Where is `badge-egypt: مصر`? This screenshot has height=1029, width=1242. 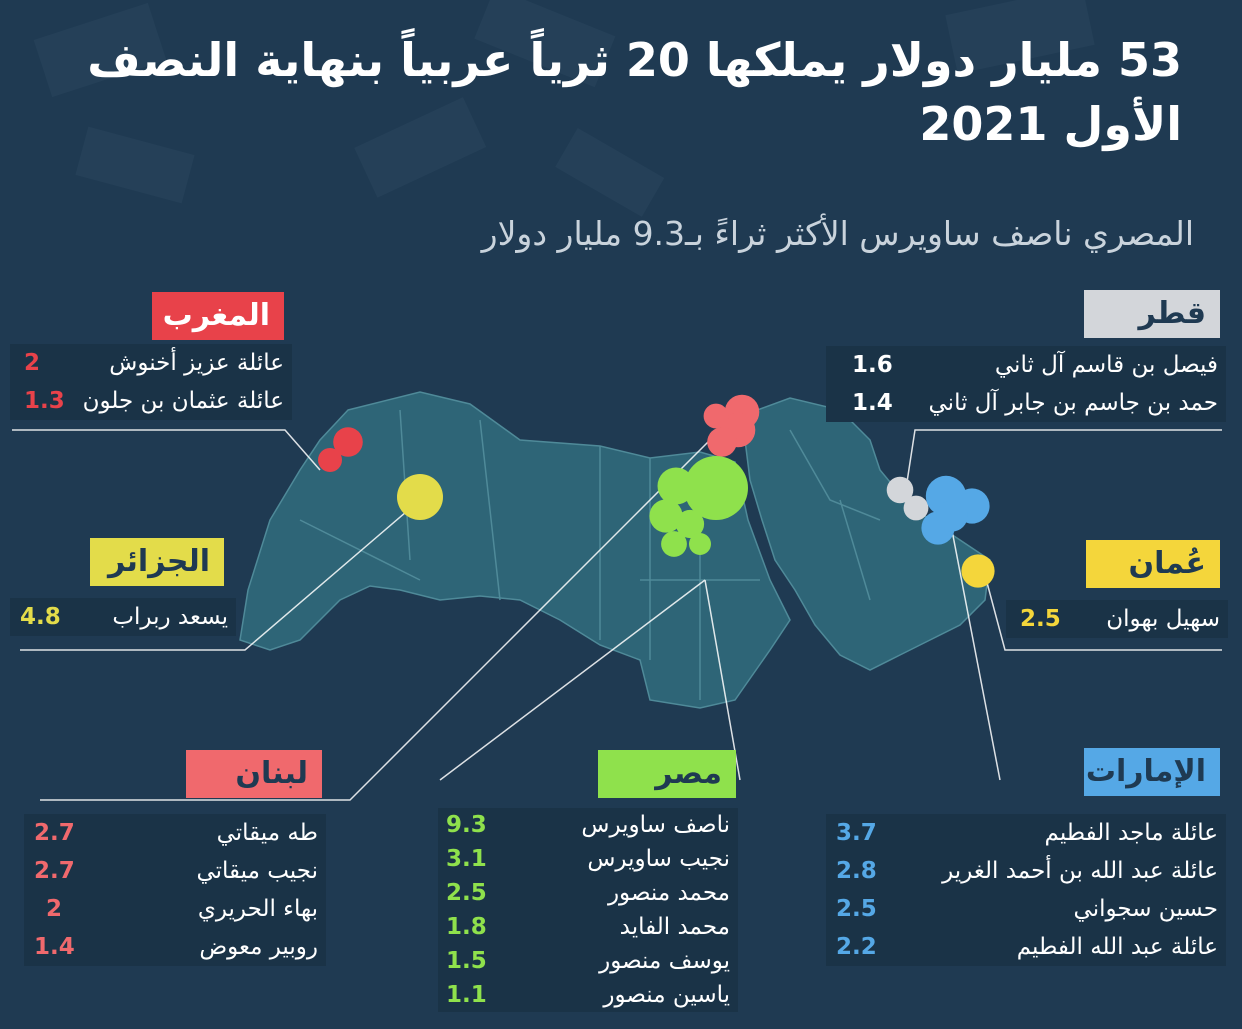 badge-egypt: مصر is located at coordinates (667, 774).